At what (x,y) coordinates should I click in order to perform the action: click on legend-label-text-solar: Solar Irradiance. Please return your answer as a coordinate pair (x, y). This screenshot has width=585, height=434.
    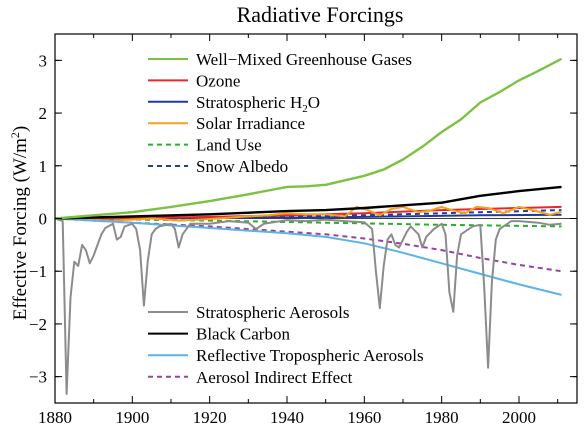
    Looking at the image, I should click on (250, 123).